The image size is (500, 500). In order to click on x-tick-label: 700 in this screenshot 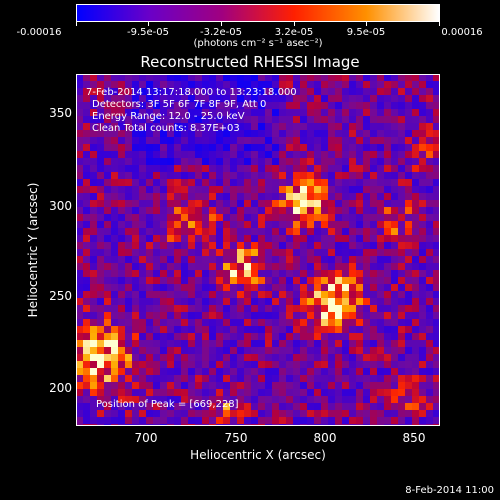, I will do `click(146, 438)`.